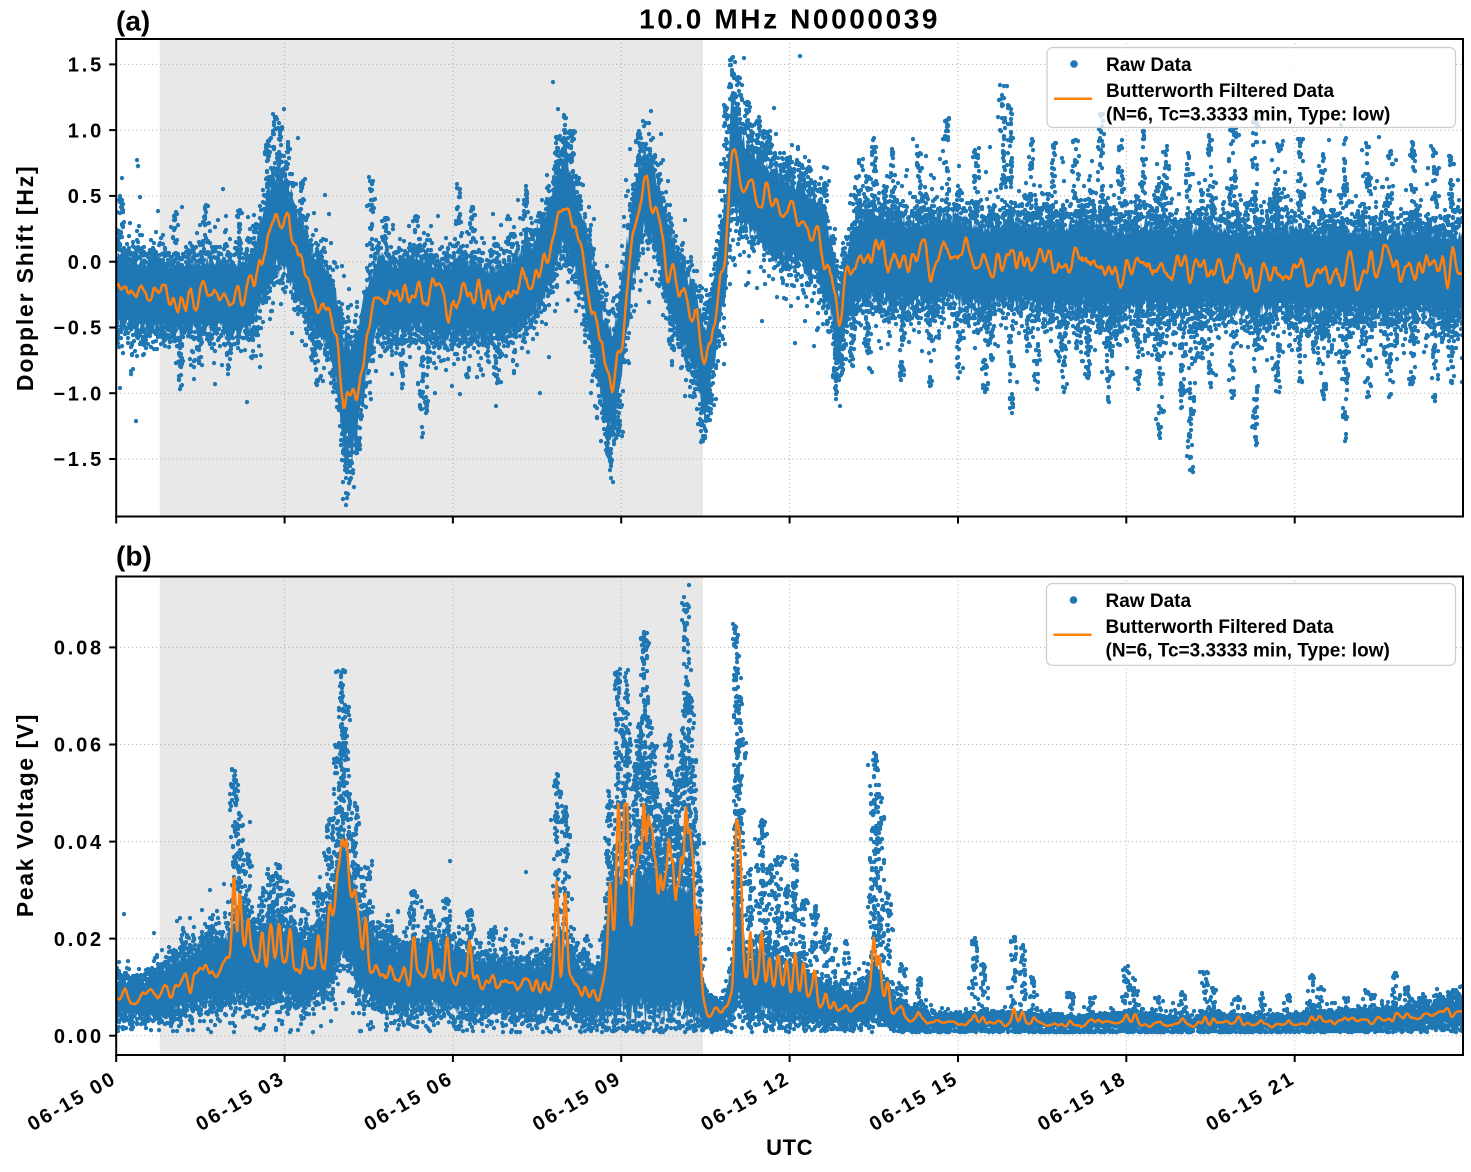 The height and width of the screenshot is (1172, 1471). I want to click on svg-text: −0.5, so click(78, 329).